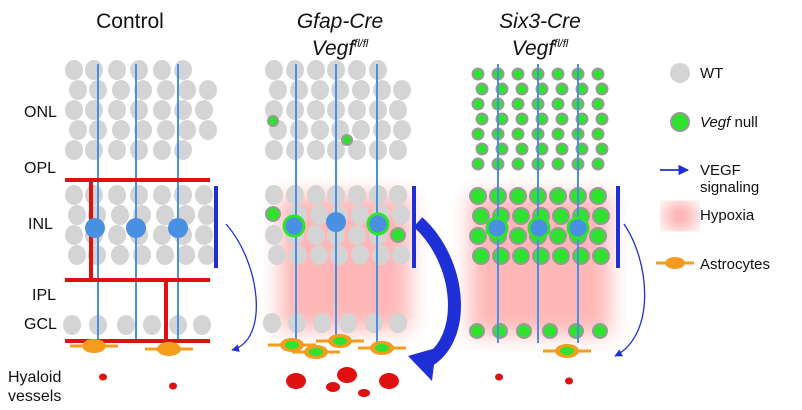 This screenshot has width=802, height=410. I want to click on legend-vegf-null-swatch, so click(680, 122).